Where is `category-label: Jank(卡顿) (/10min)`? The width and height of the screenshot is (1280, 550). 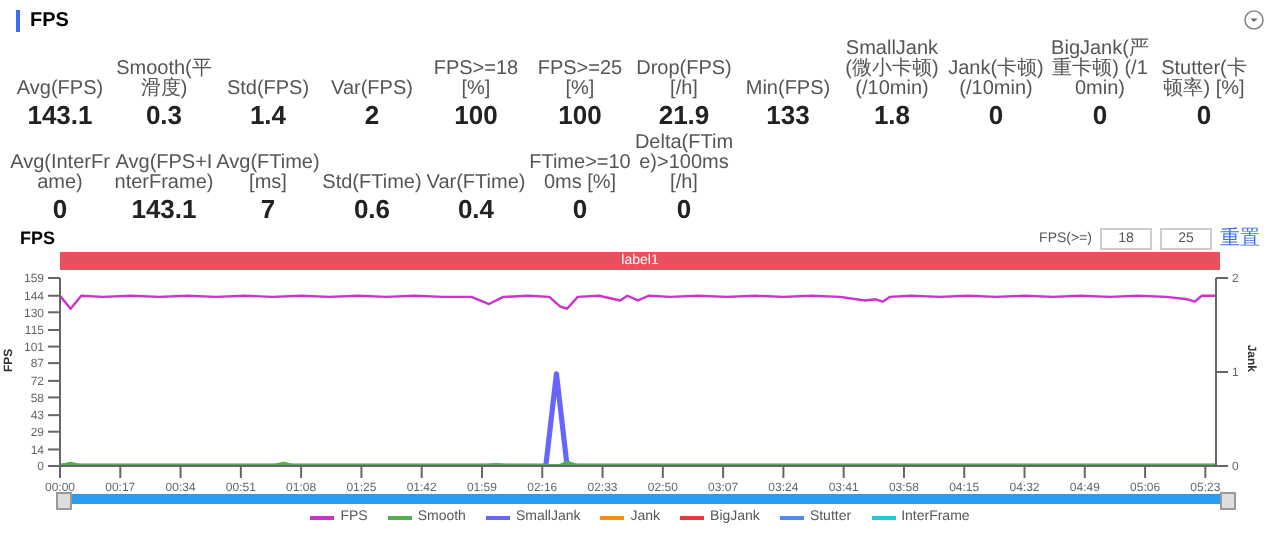 category-label: Jank(卡顿) (/10min) is located at coordinates (996, 79).